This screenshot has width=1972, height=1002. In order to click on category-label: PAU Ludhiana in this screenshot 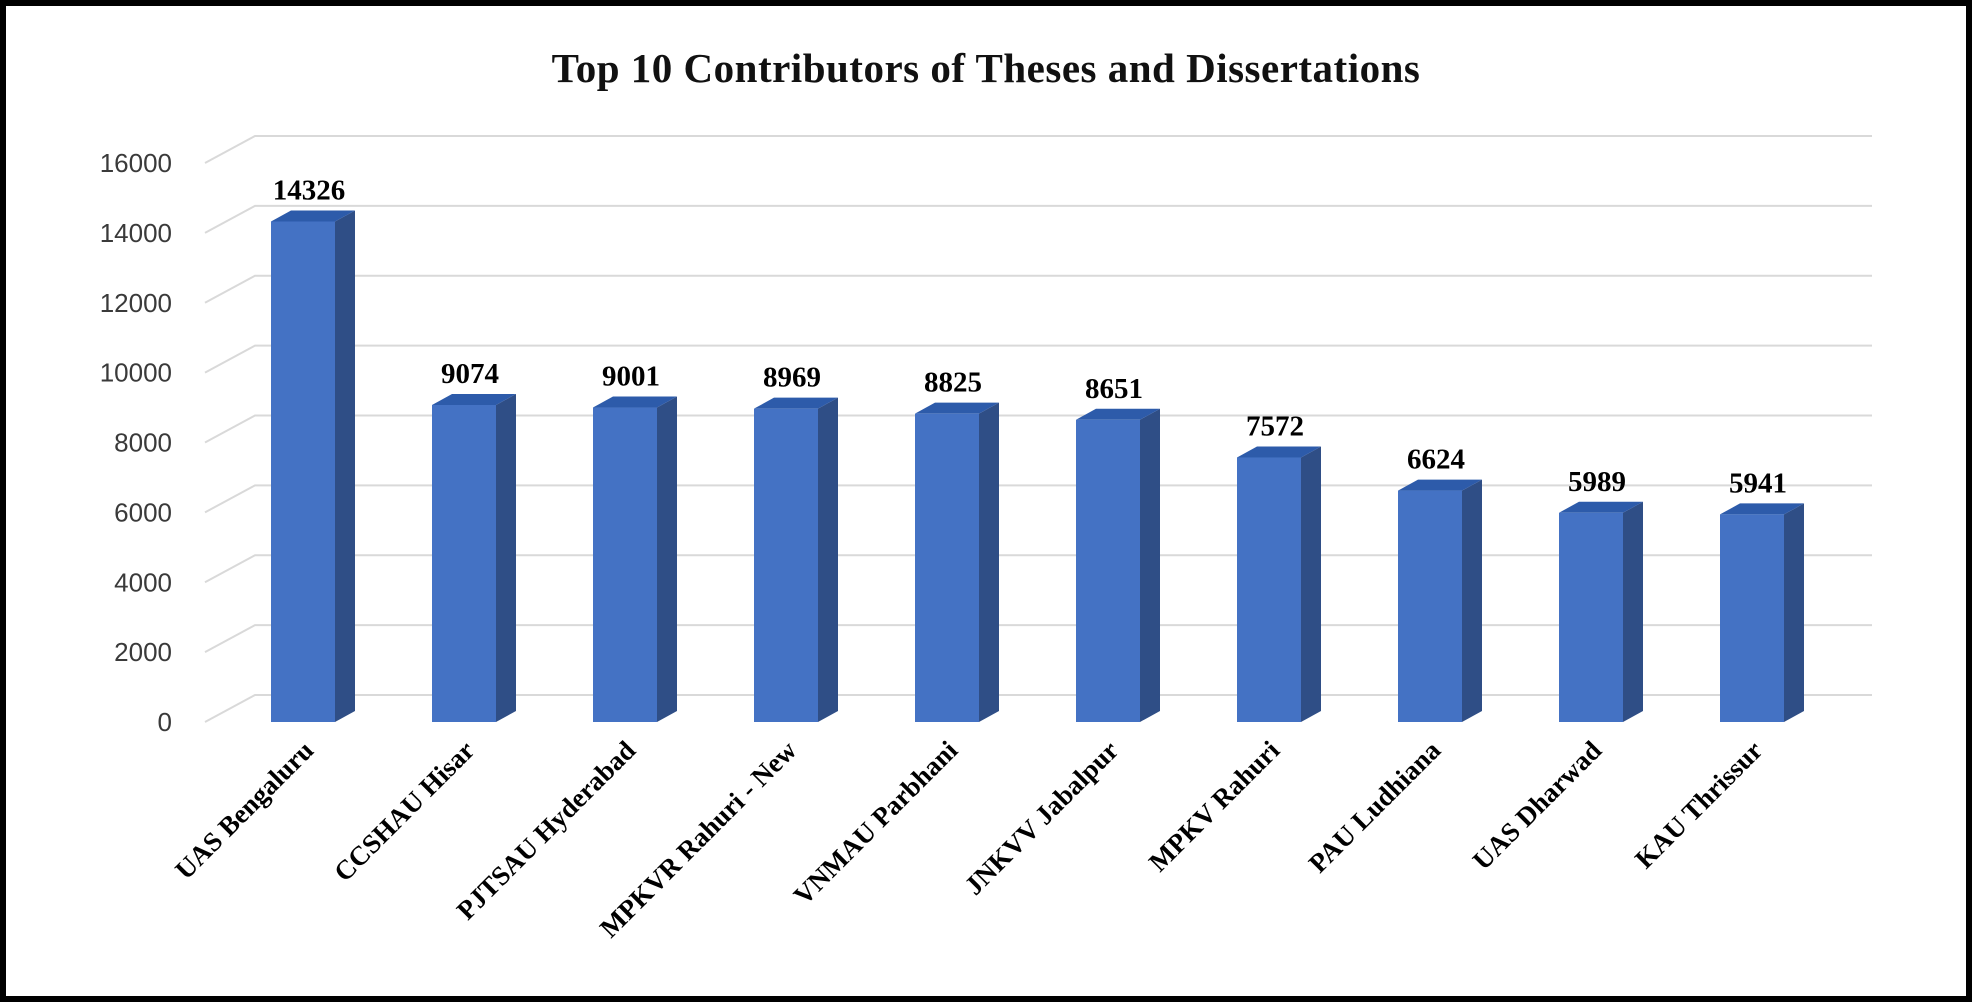, I will do `click(1375, 807)`.